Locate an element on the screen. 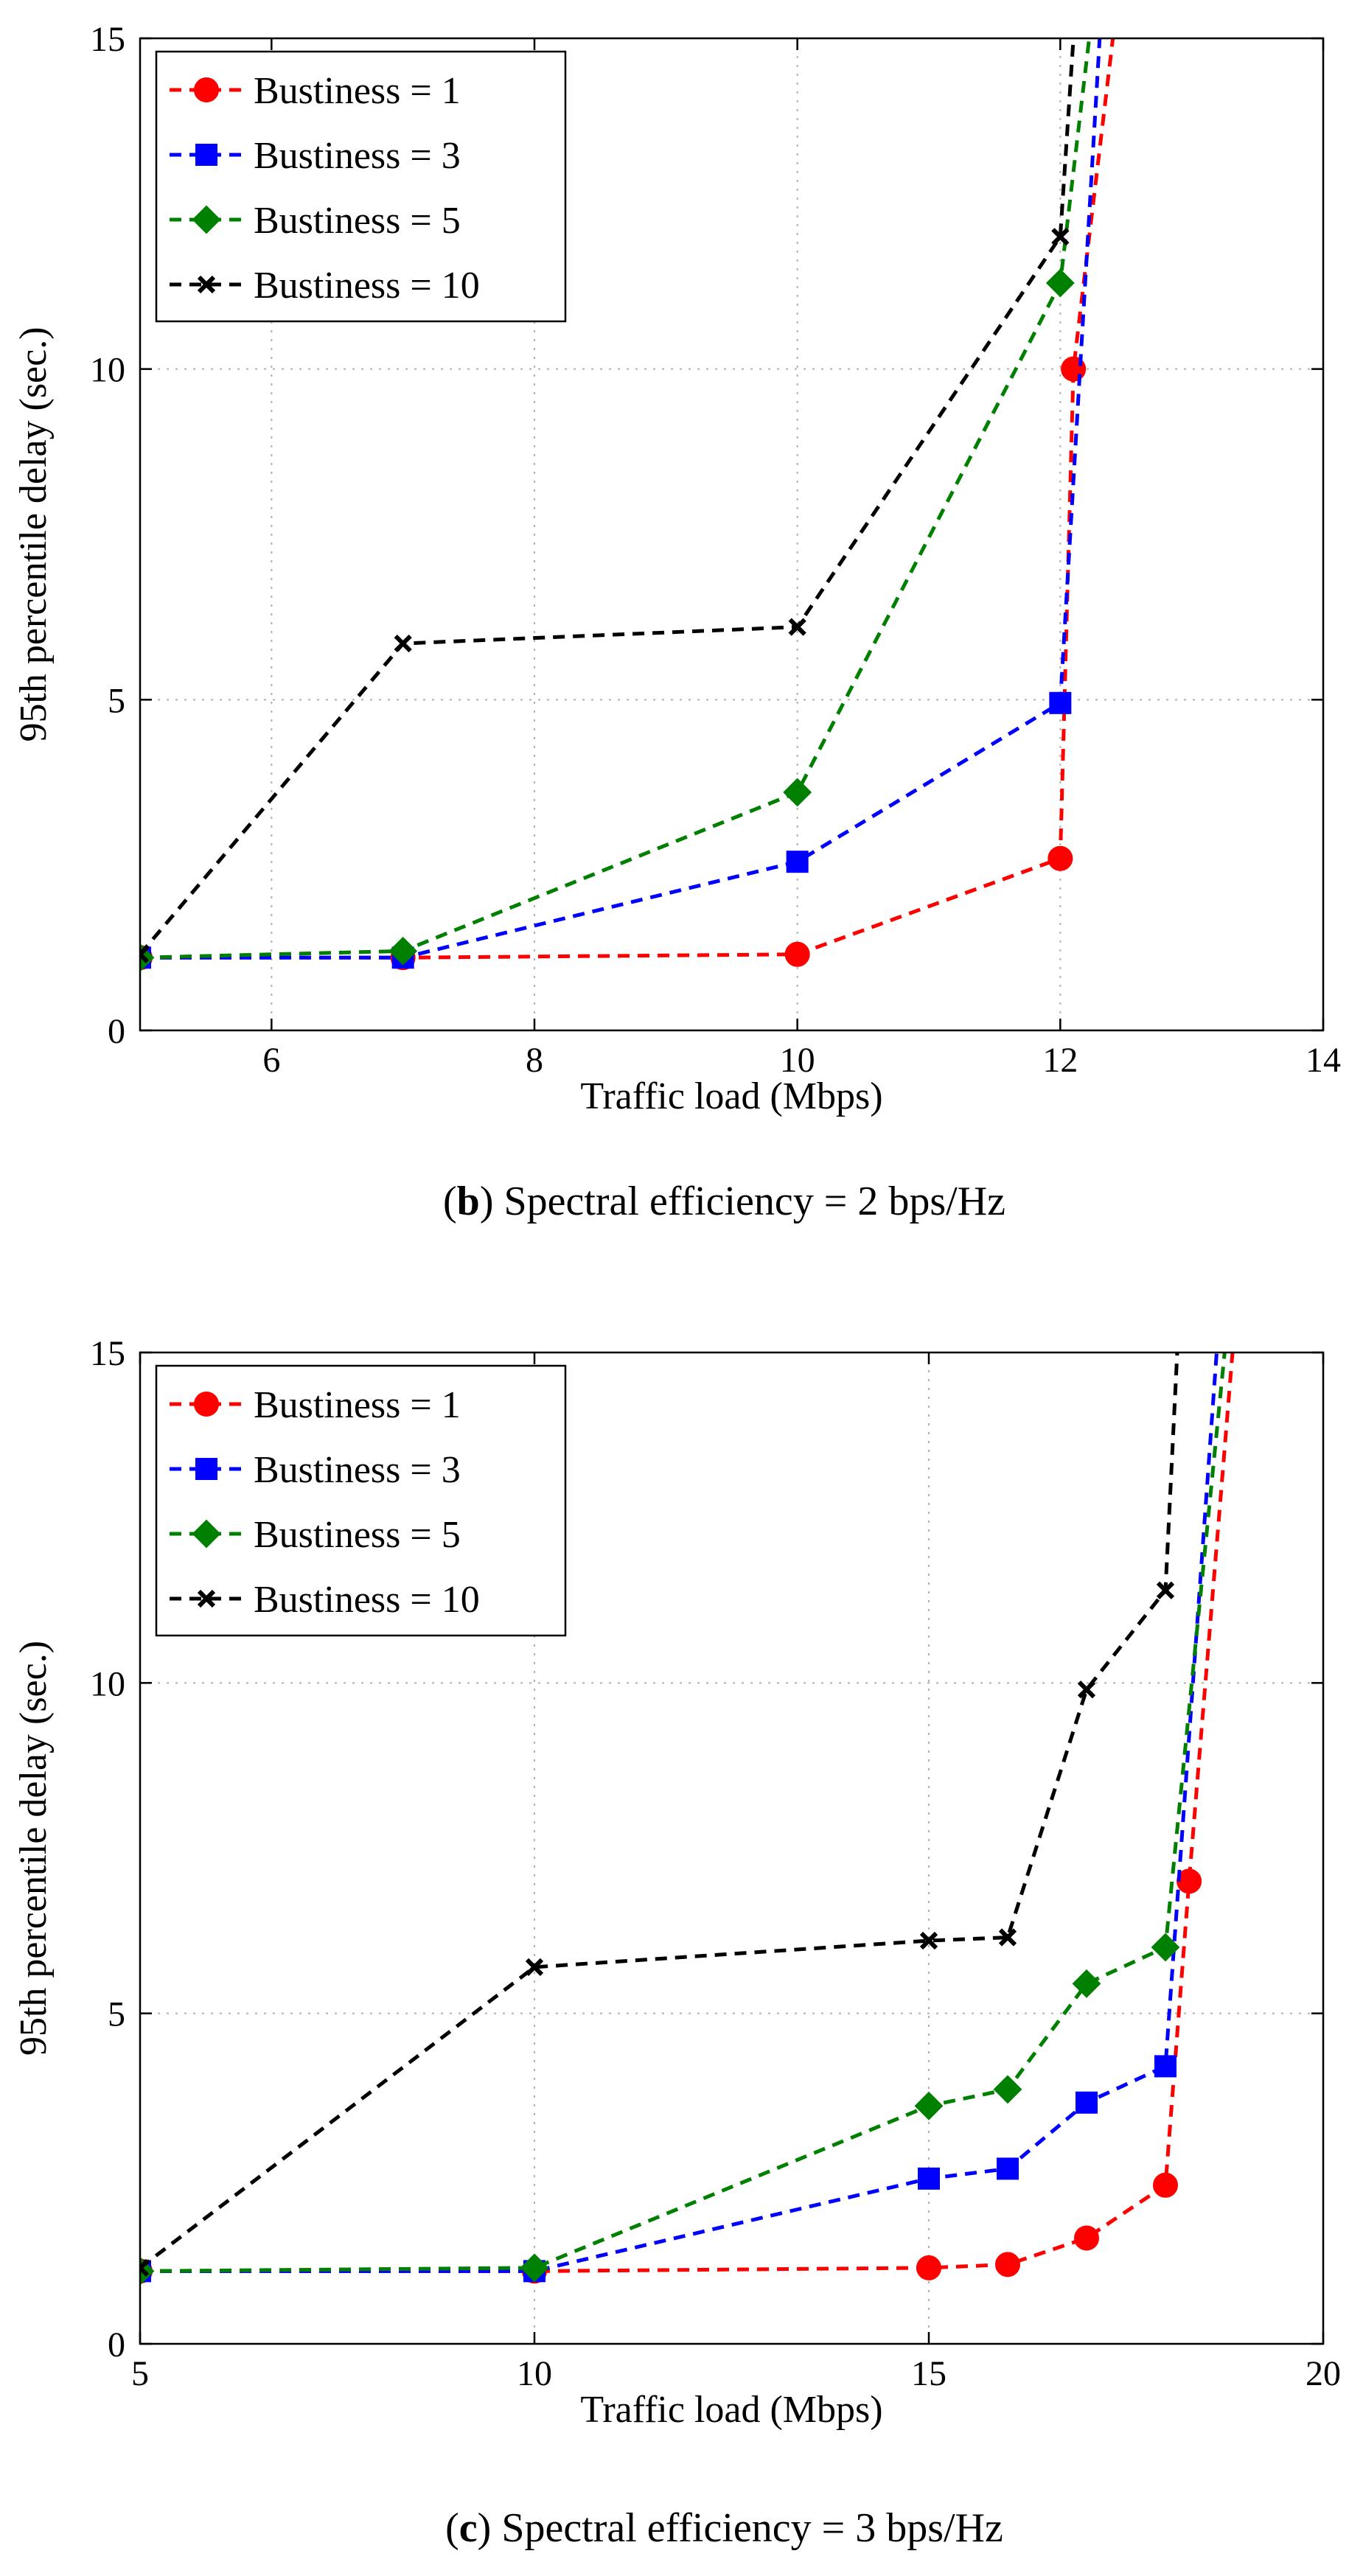  x-tick-label: 6 is located at coordinates (271, 1060).